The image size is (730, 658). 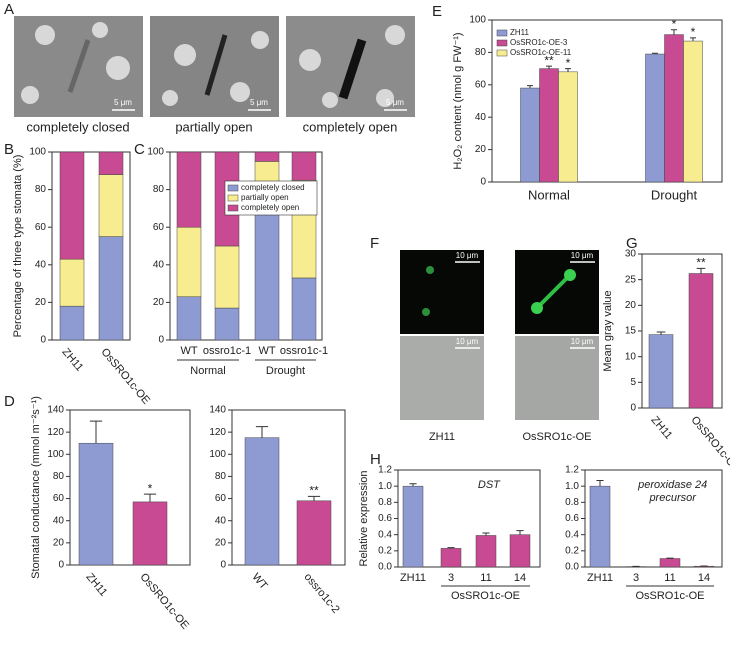 What do you see at coordinates (485, 578) in the screenshot?
I see `x-tick-label: 11` at bounding box center [485, 578].